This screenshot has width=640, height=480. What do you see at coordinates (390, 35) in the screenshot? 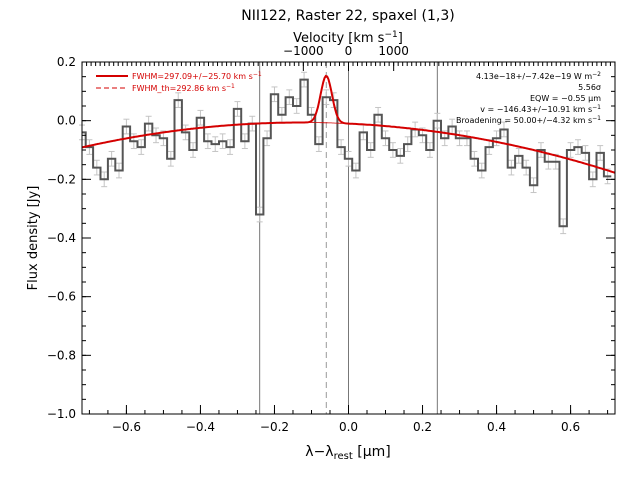
I see `top-axis-label-exp: −1` at bounding box center [390, 35].